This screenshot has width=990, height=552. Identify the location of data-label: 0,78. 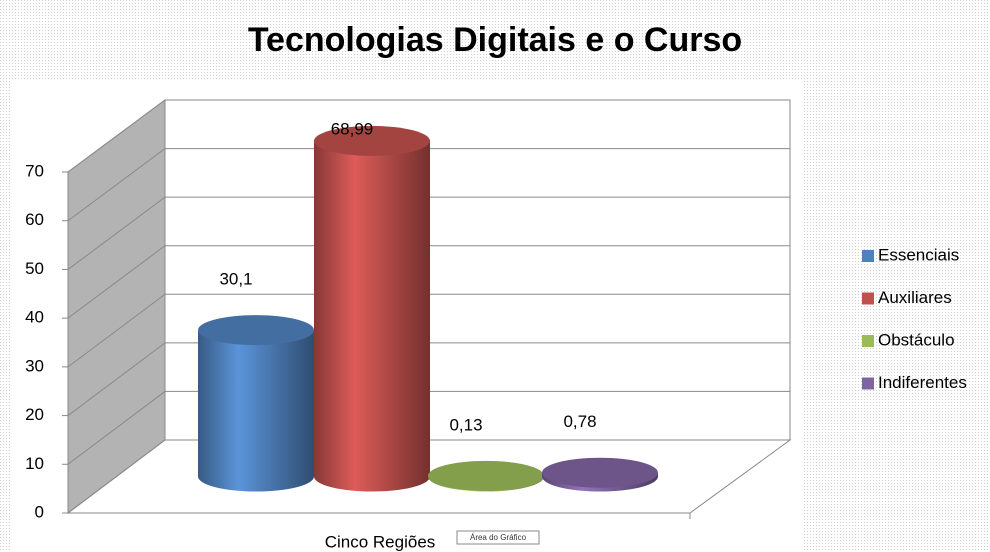
(579, 421).